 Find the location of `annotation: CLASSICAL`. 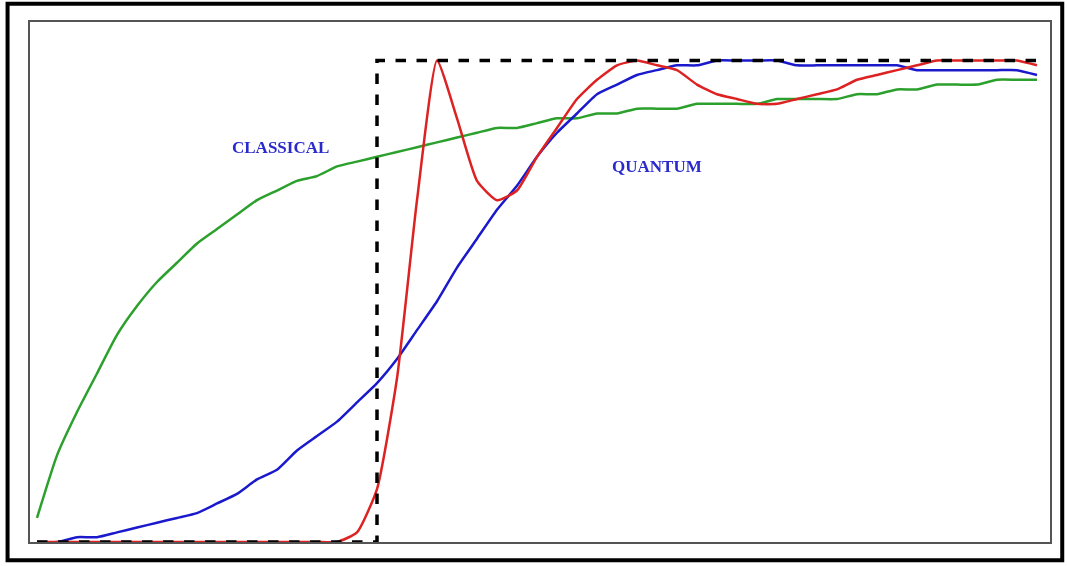

annotation: CLASSICAL is located at coordinates (281, 147).